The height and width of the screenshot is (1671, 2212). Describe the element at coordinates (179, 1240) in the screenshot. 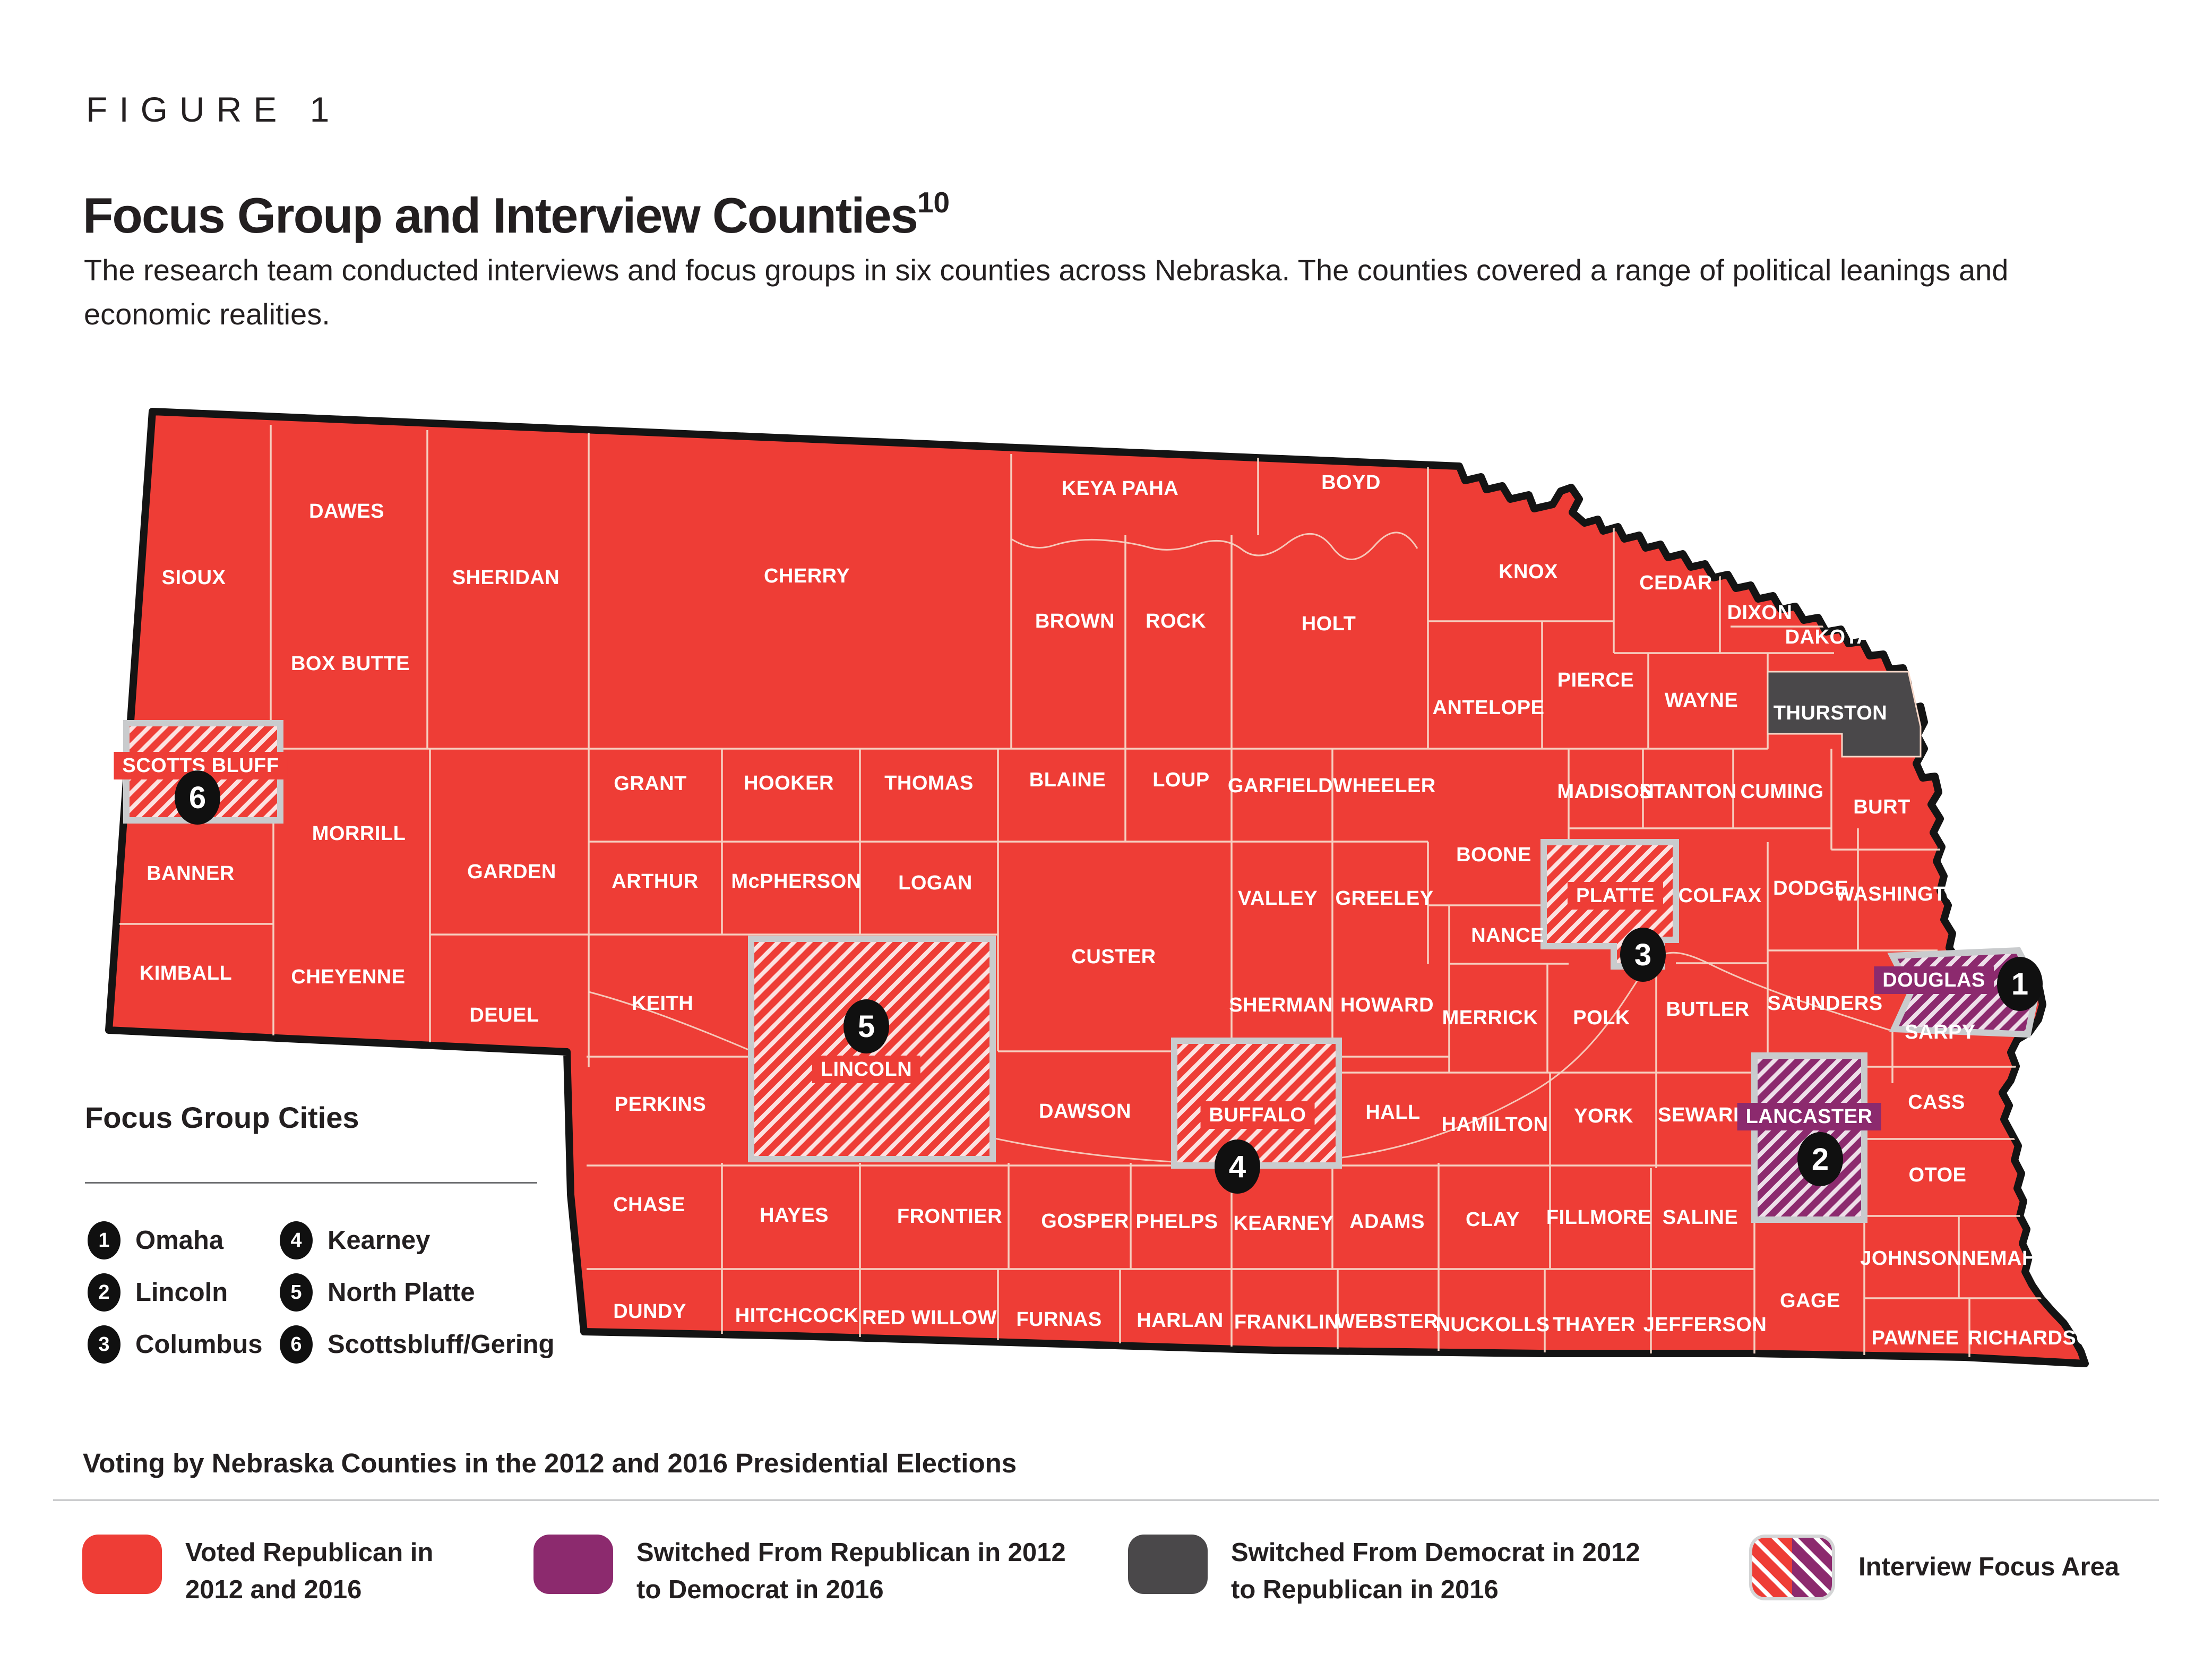

I see `focus-city-label-omaha: Omaha` at that location.